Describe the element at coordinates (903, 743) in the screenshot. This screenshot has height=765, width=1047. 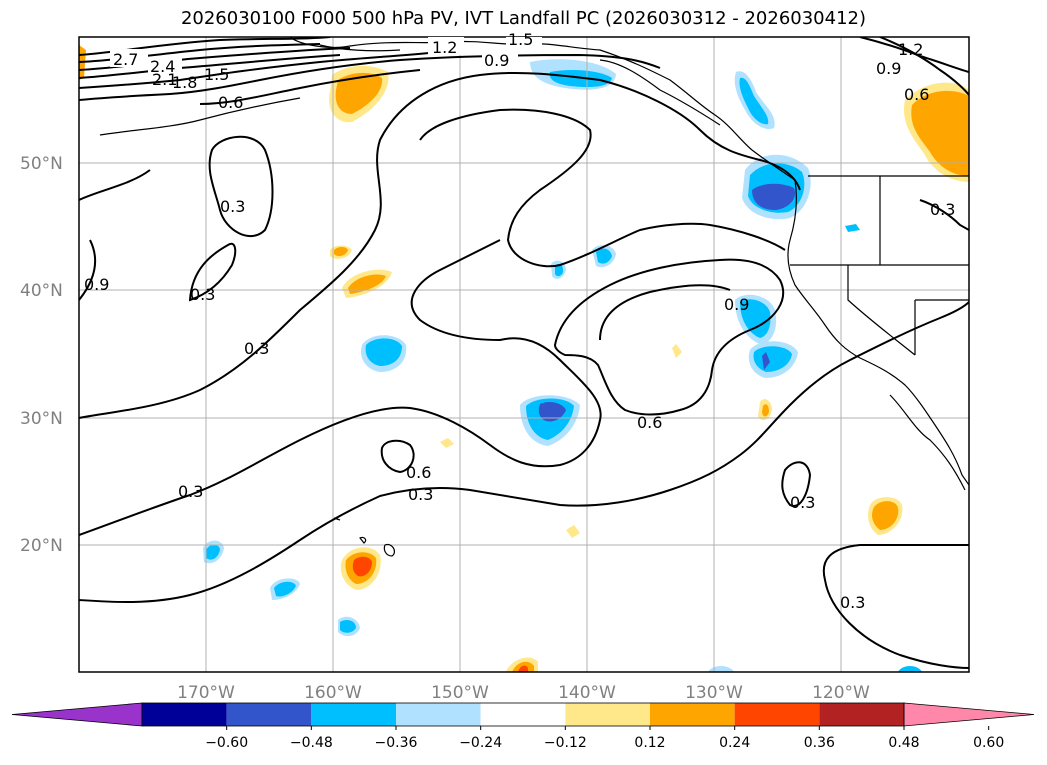
I see `colorbar-tick-label: 0.48` at that location.